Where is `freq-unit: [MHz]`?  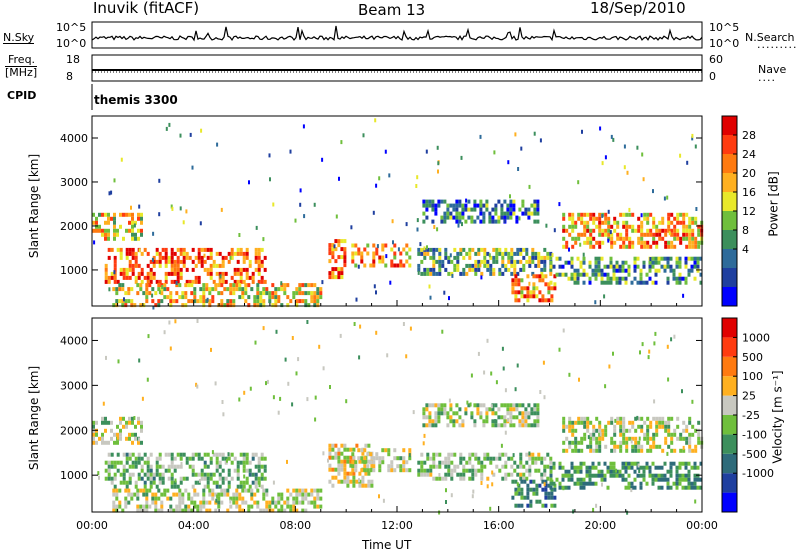
freq-unit: [MHz] is located at coordinates (21, 72).